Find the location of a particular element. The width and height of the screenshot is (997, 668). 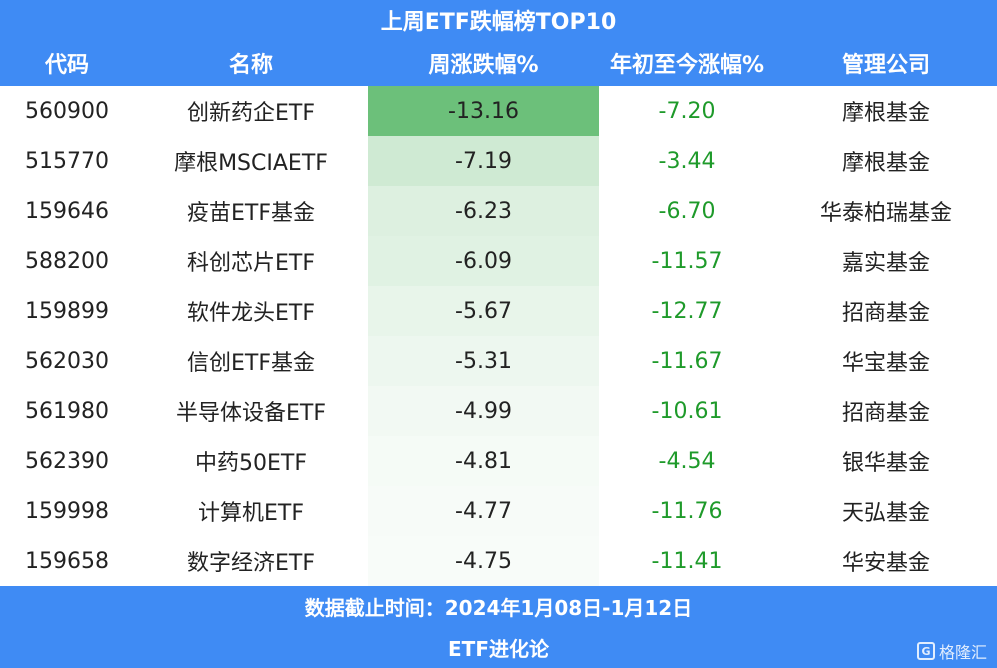

table-row: 515770 摩根MSCIAETF -7.19 -3.44 摩根基金 is located at coordinates (498, 161).